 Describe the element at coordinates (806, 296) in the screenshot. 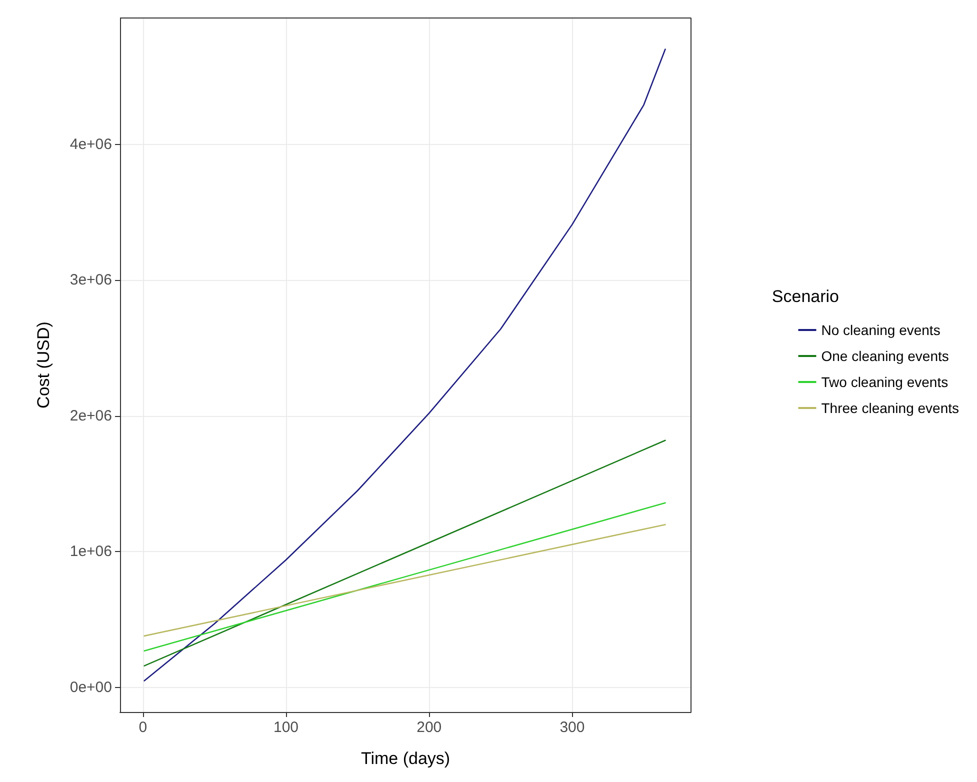

I see `legend-title: Scenario` at that location.